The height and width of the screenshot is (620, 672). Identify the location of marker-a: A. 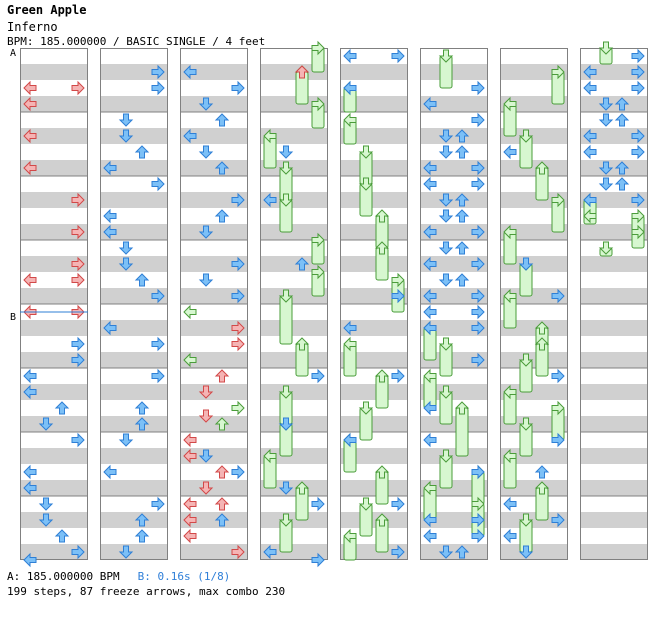
(13, 53).